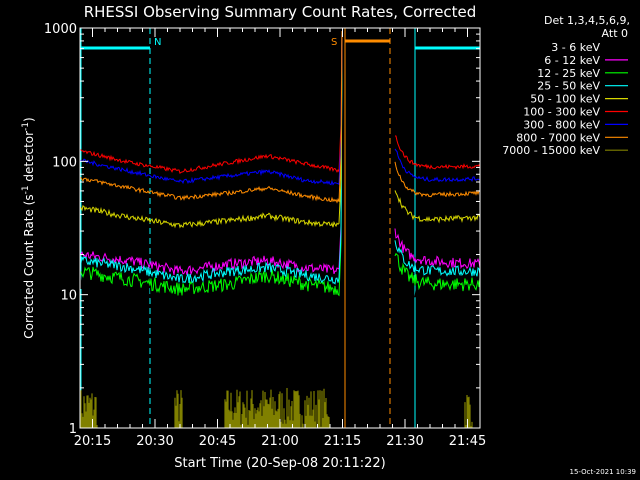  Describe the element at coordinates (615, 33) in the screenshot. I see `legend-header-2: Att 0` at that location.